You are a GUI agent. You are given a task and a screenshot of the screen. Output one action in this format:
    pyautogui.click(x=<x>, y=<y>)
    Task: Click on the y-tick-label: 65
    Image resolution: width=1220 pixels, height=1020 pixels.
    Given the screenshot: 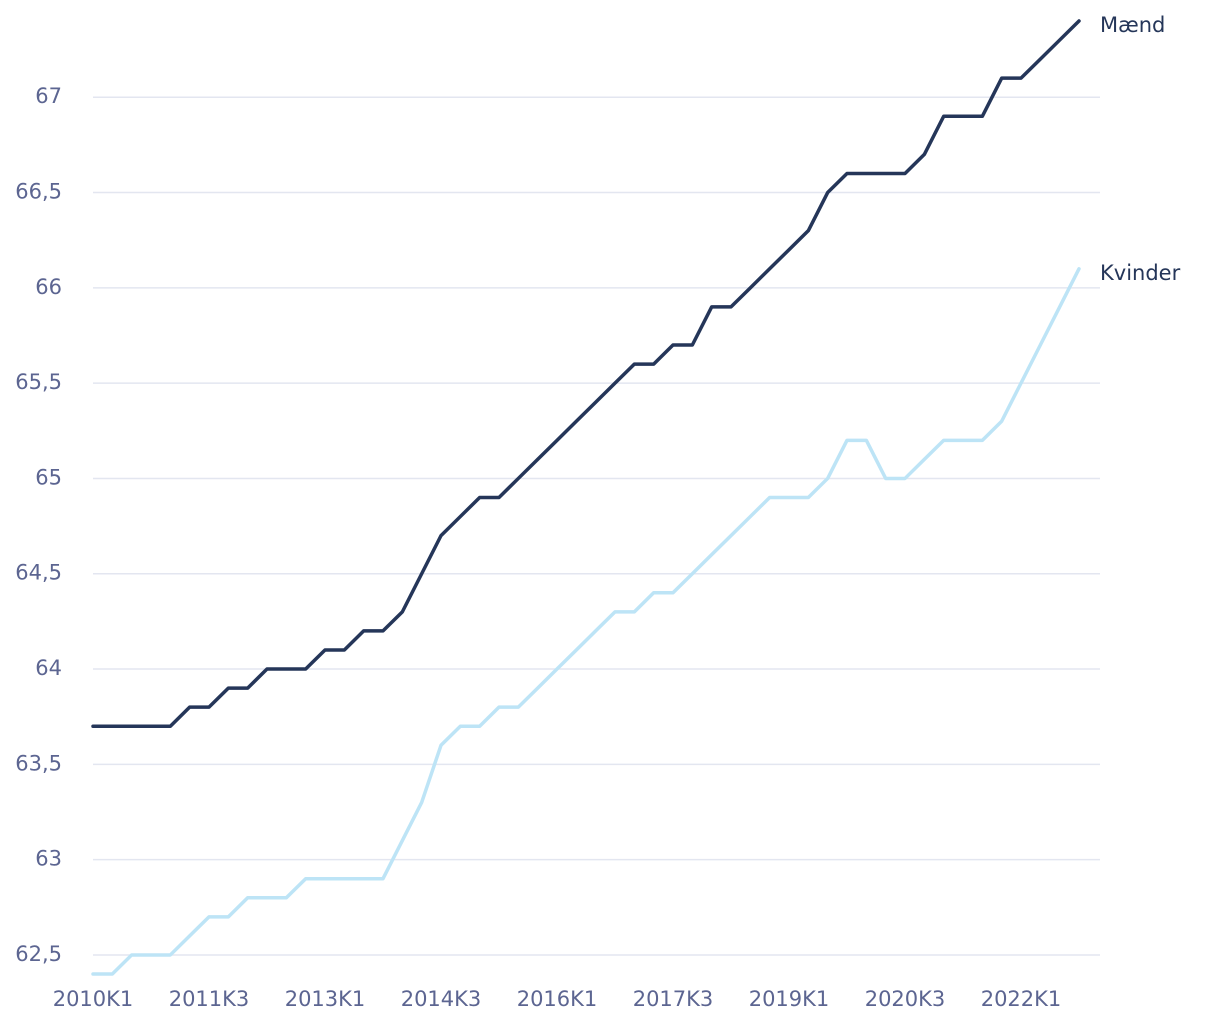 What is the action you would take?
    pyautogui.click(x=48, y=477)
    